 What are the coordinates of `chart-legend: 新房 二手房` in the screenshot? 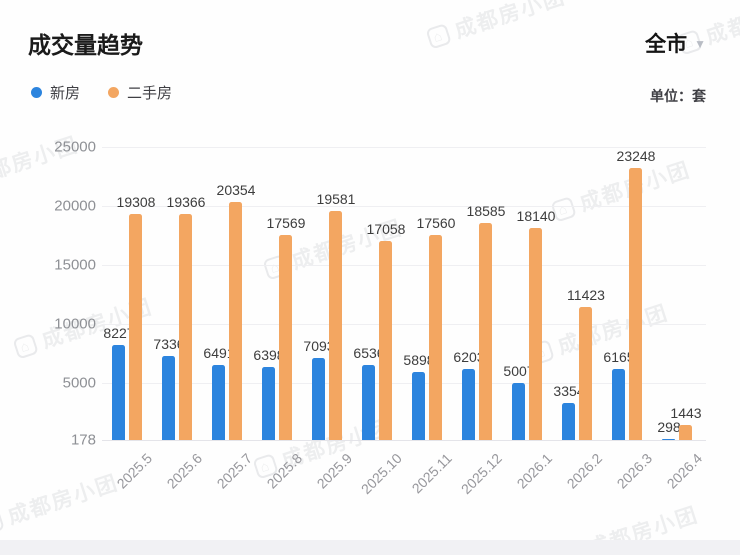 It's located at (101, 92).